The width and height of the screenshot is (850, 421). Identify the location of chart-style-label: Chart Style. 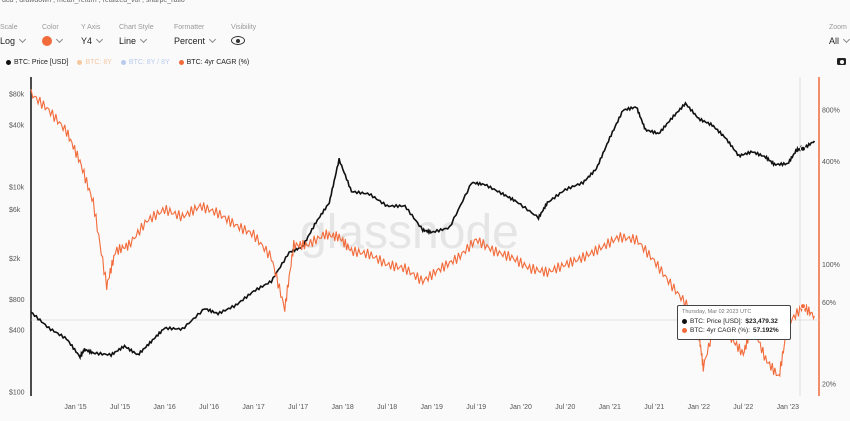
(136, 27).